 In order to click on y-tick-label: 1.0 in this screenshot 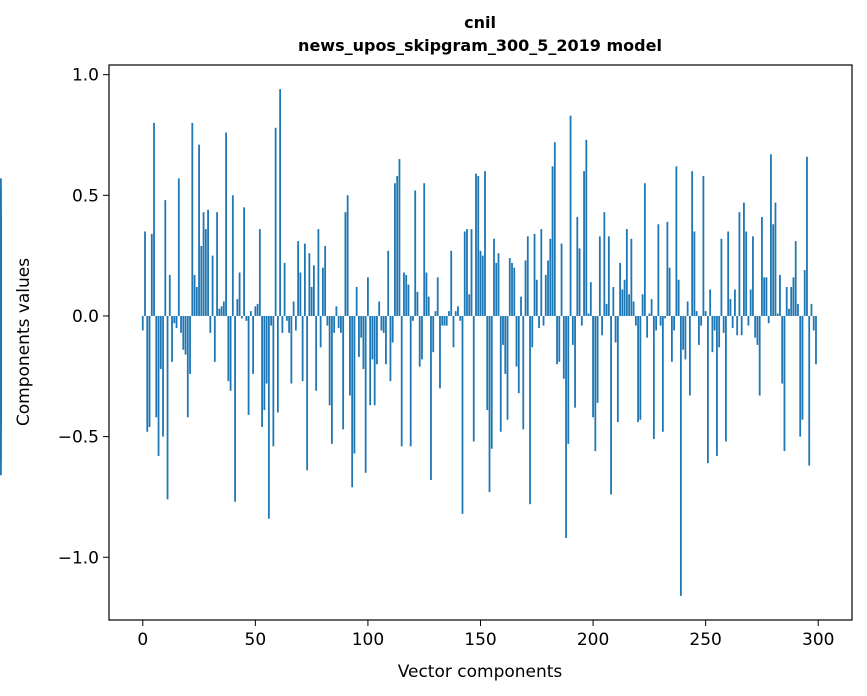, I will do `click(85, 76)`.